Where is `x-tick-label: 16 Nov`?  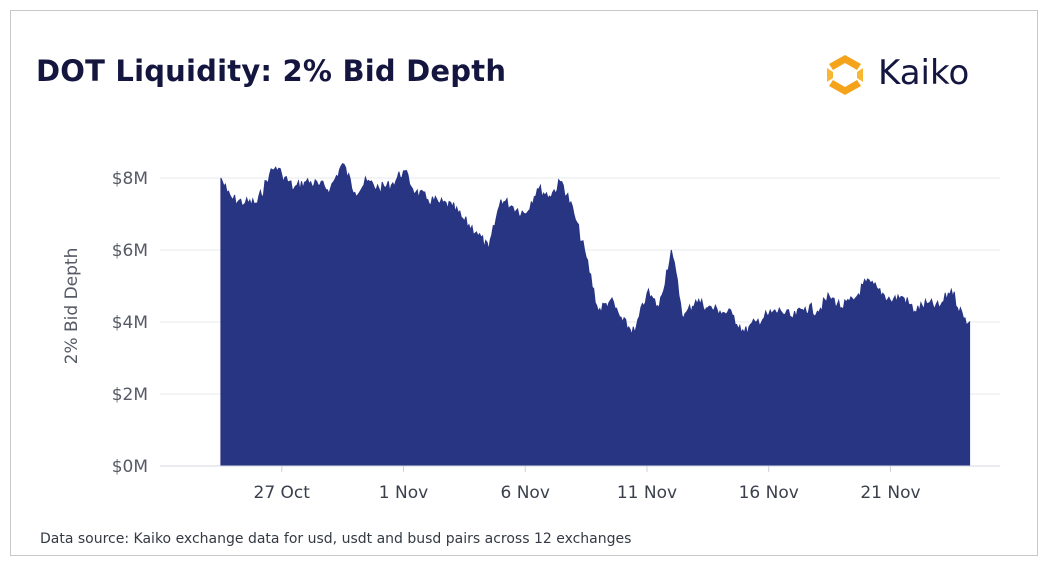 x-tick-label: 16 Nov is located at coordinates (769, 493).